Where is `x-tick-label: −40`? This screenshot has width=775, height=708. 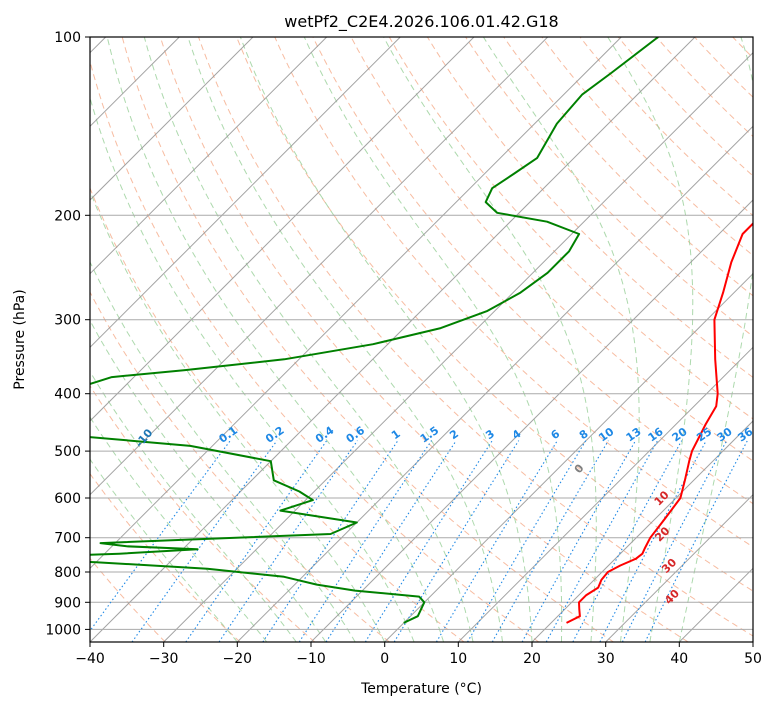 x-tick-label: −40 is located at coordinates (90, 659).